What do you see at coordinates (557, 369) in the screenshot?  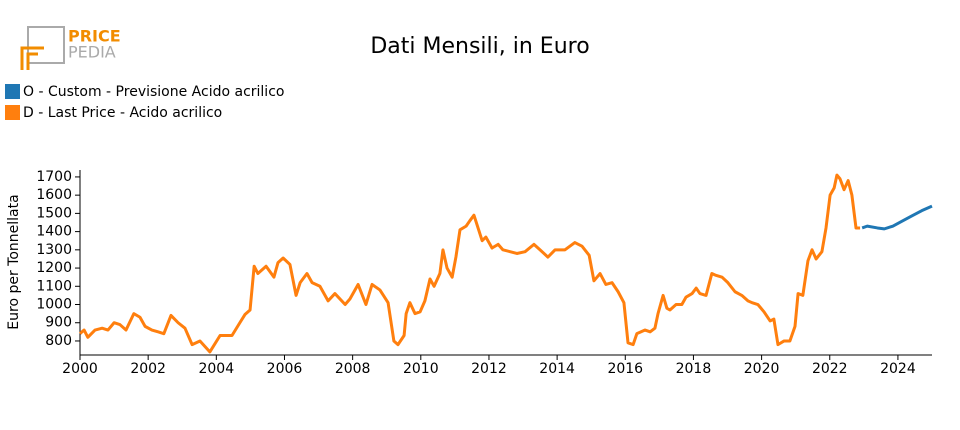 I see `x-tick-label: 2014` at bounding box center [557, 369].